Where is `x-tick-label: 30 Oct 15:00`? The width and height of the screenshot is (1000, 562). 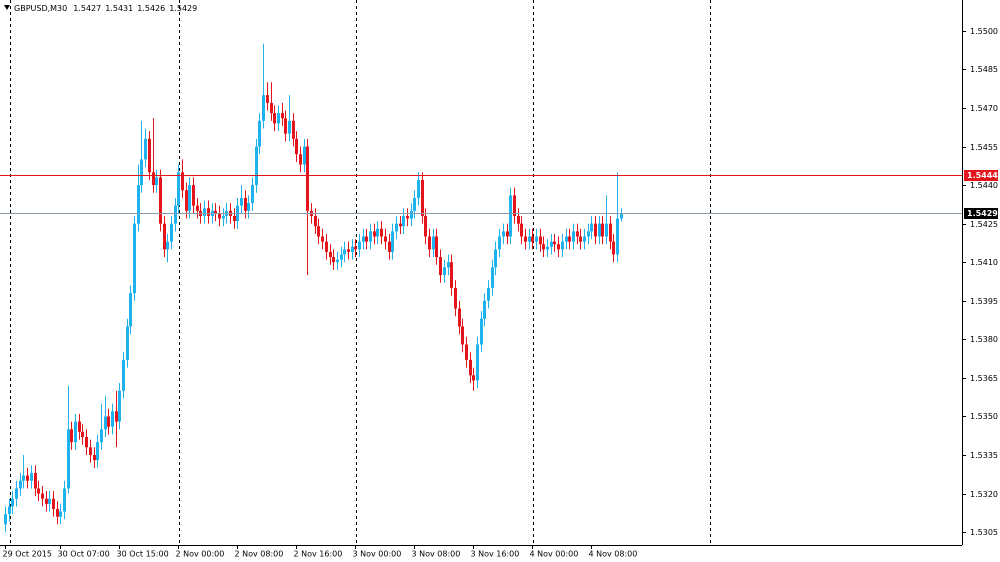 x-tick-label: 30 Oct 15:00 is located at coordinates (143, 554).